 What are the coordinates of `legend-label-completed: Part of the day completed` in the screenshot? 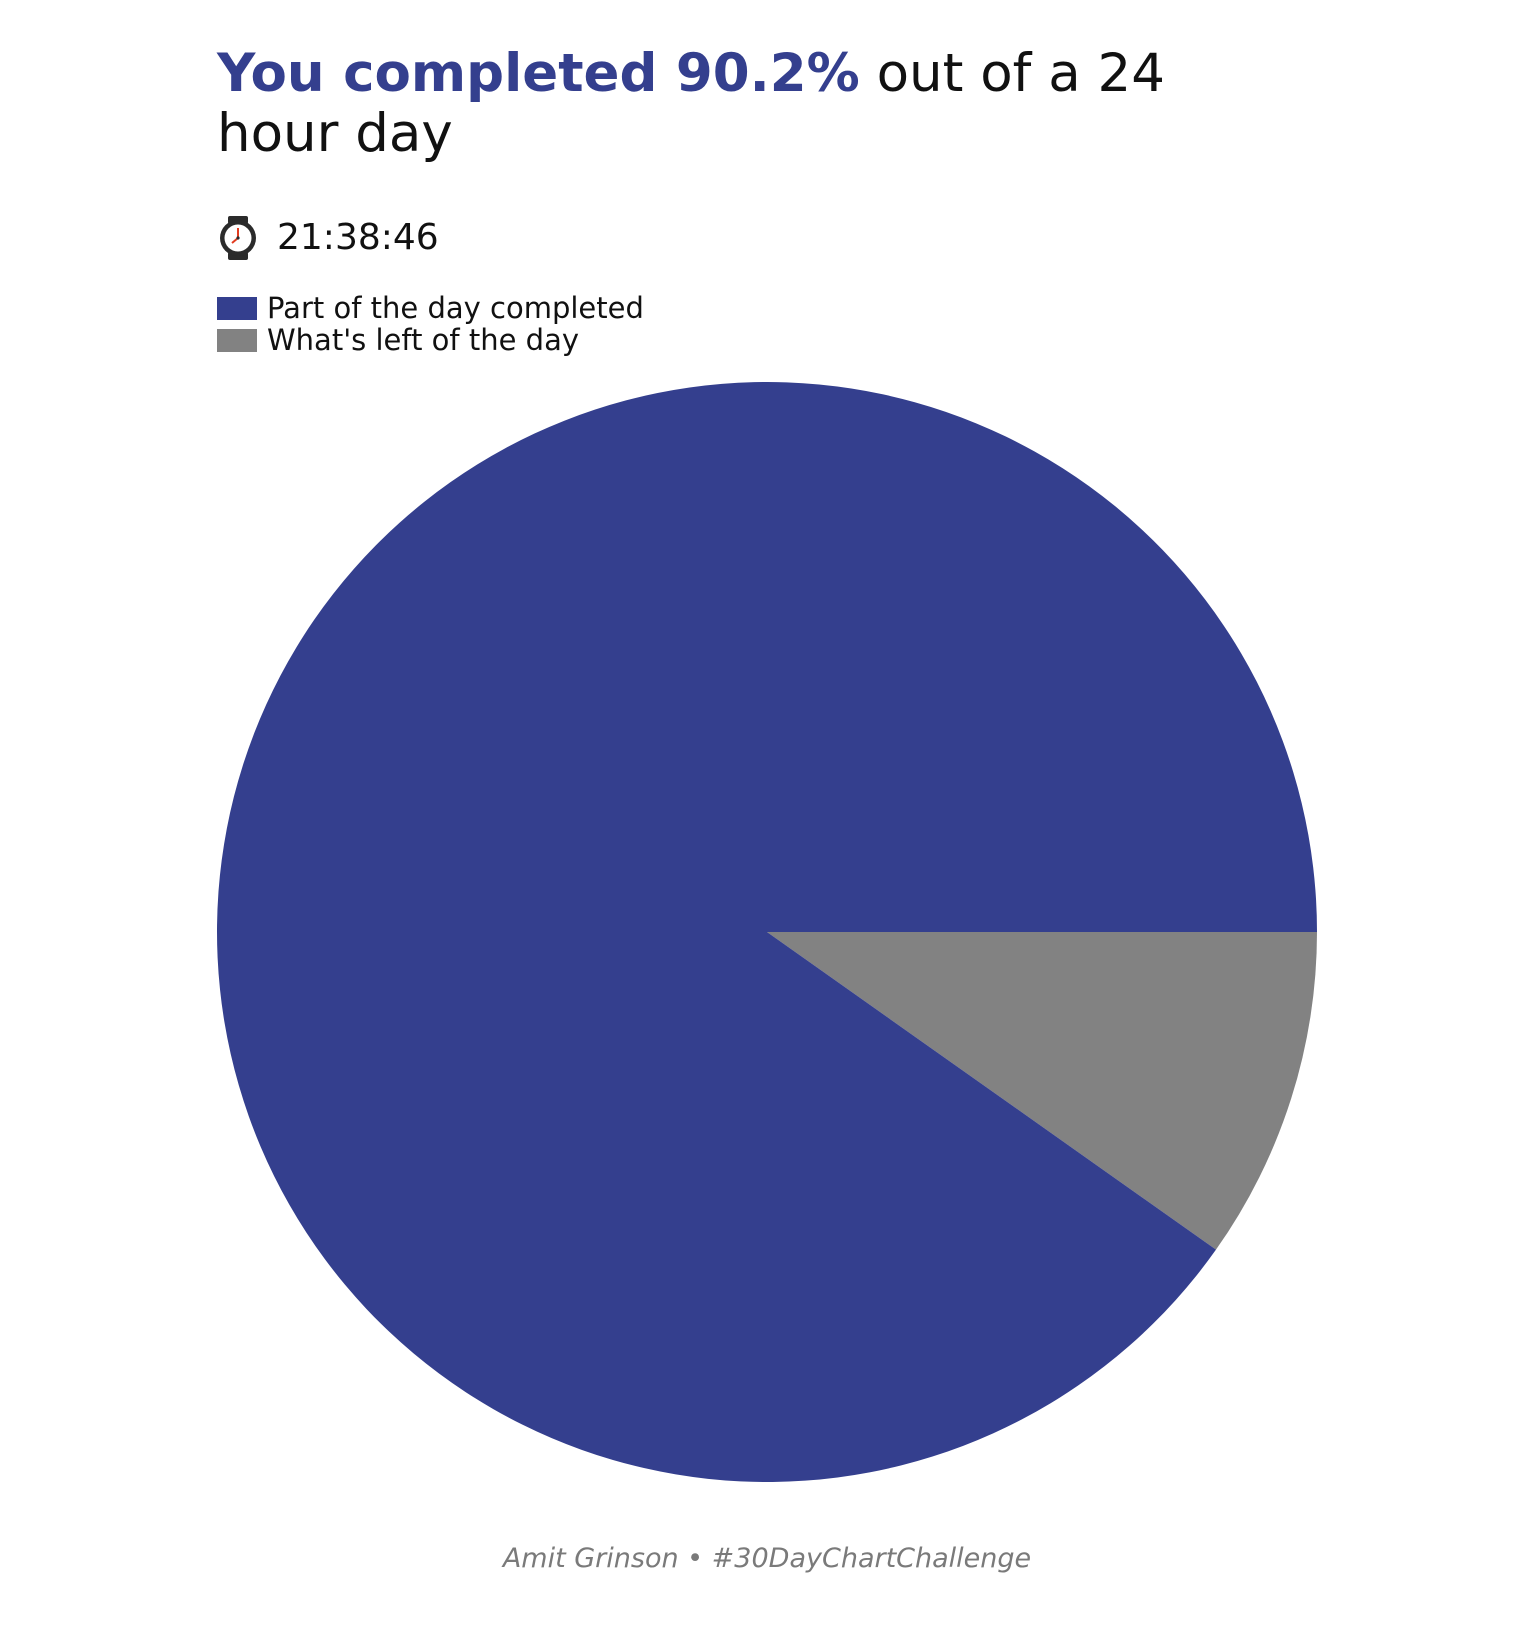 It's located at (455, 308).